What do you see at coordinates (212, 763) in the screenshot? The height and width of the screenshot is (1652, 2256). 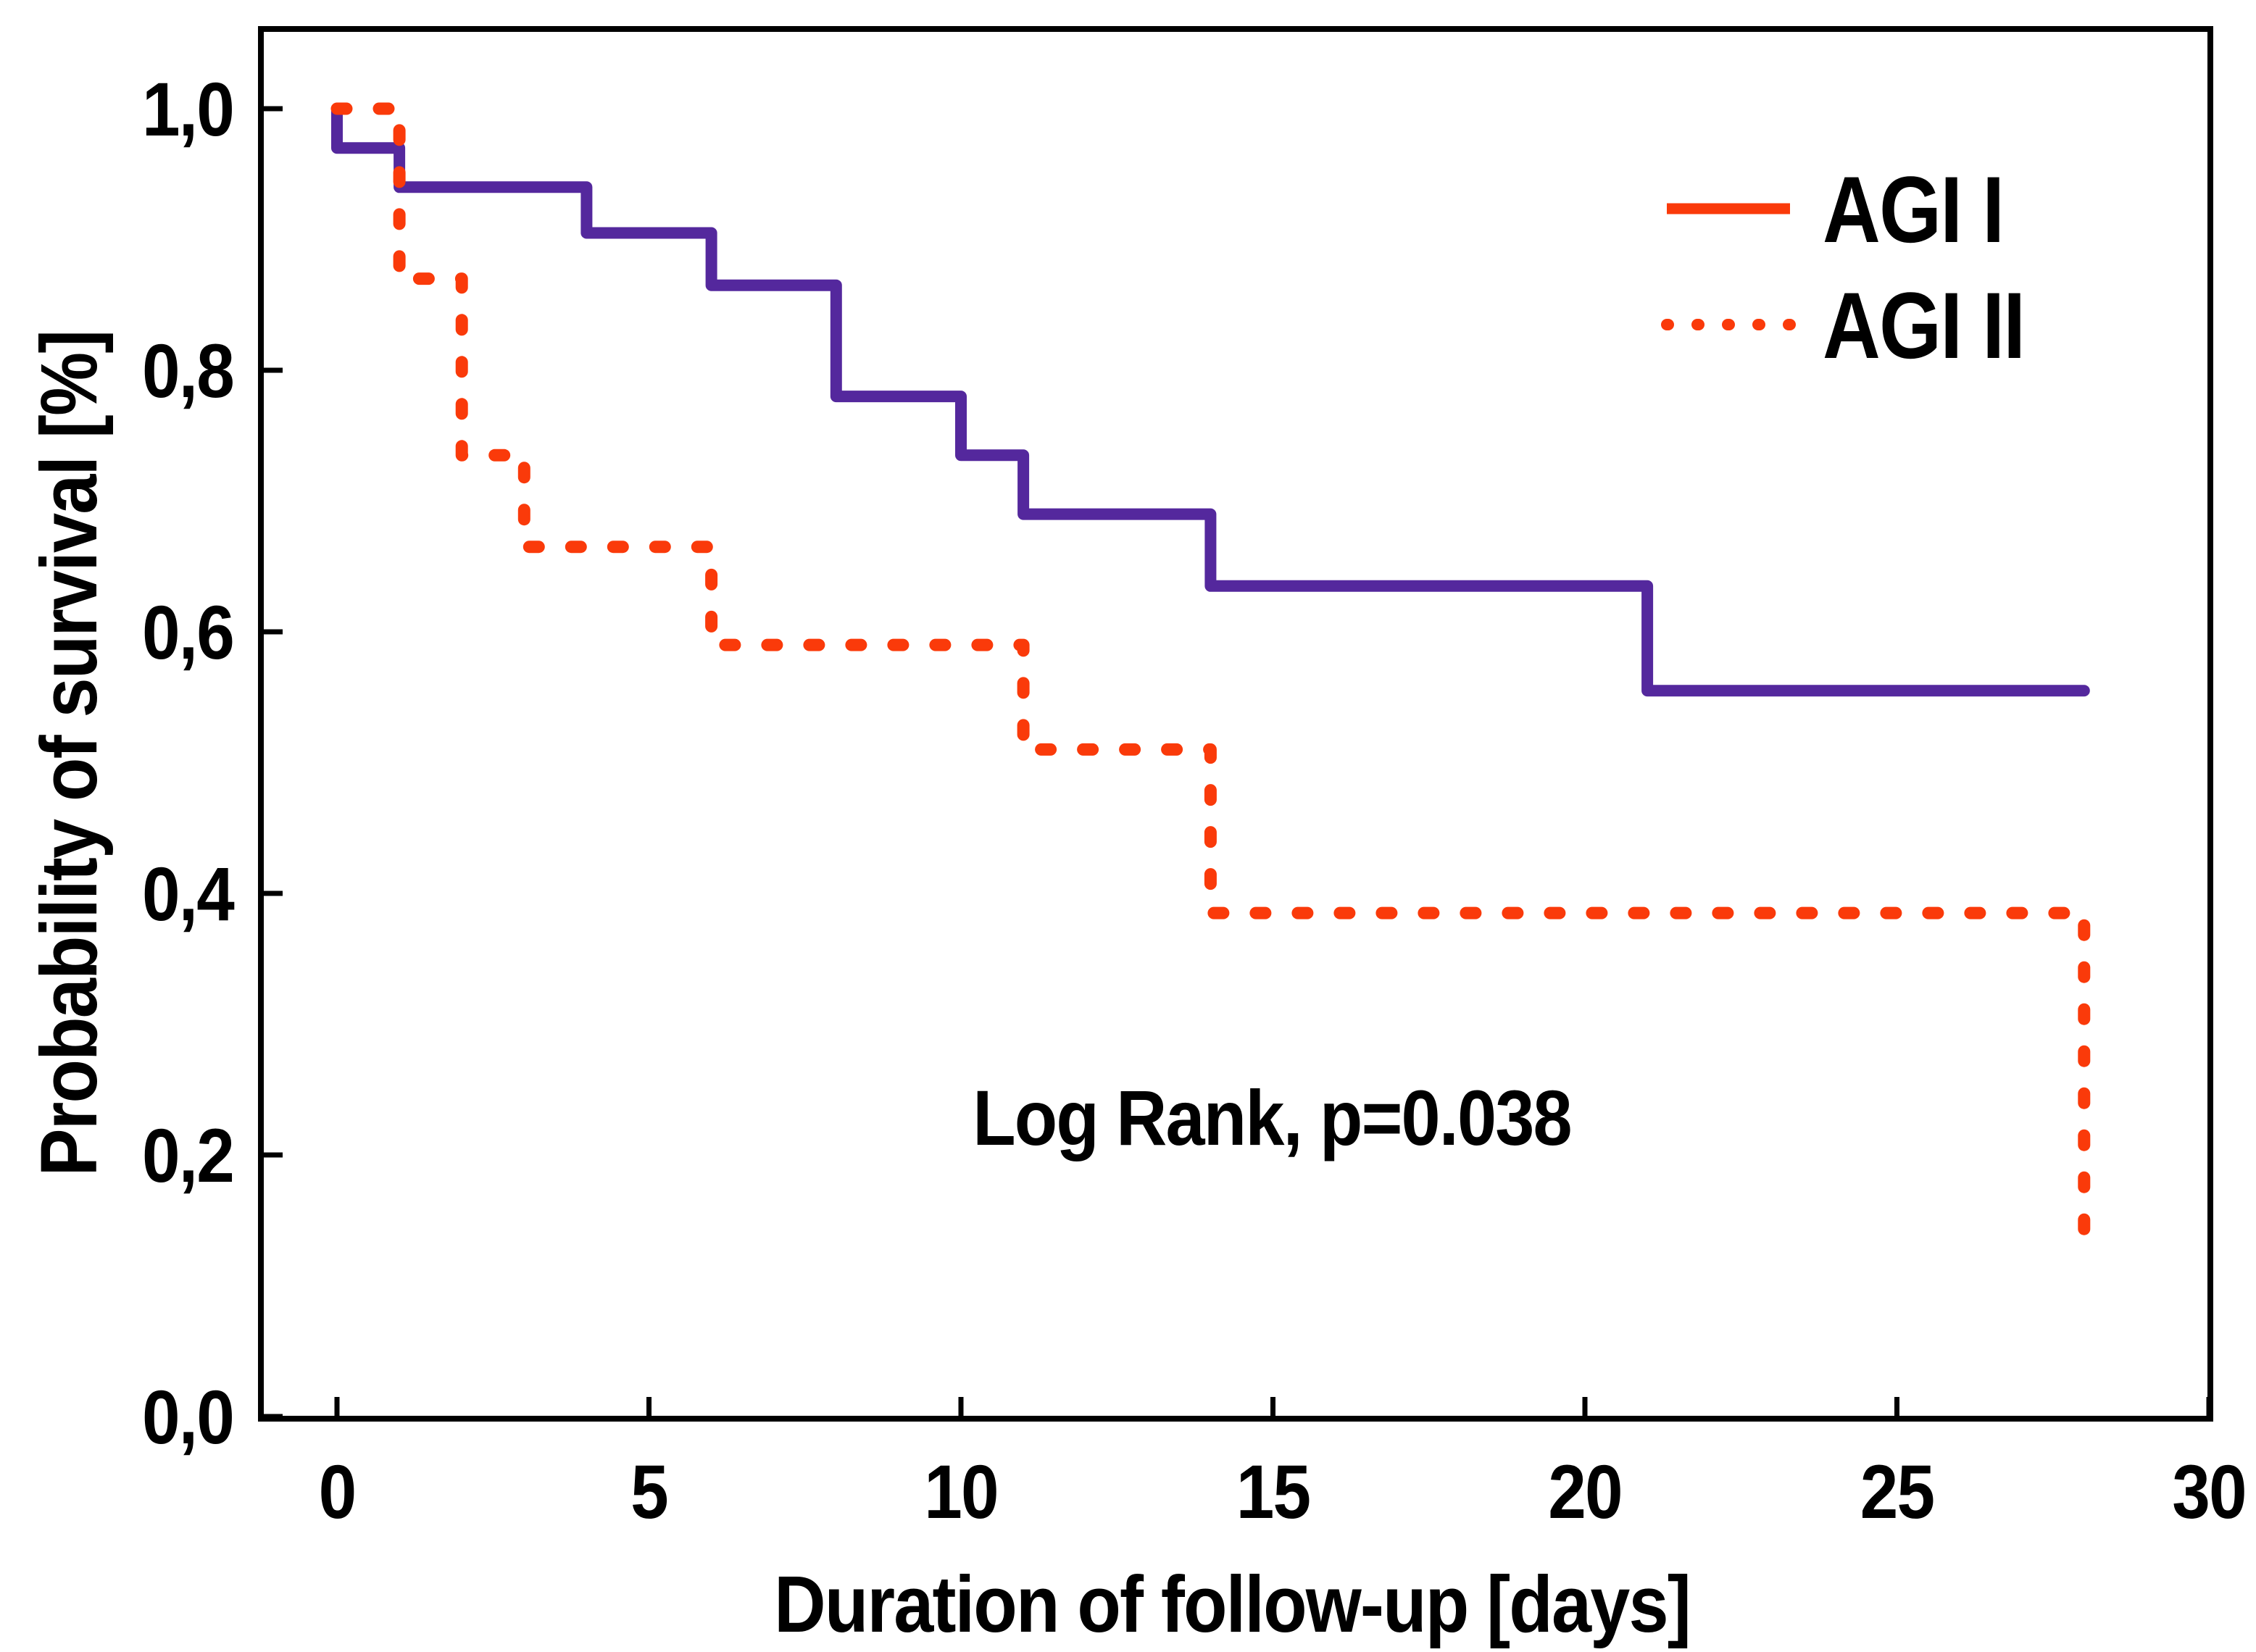 I see `y-axis-ticks: 0,0 0,2 0,4 0,6 0,8 1,0` at bounding box center [212, 763].